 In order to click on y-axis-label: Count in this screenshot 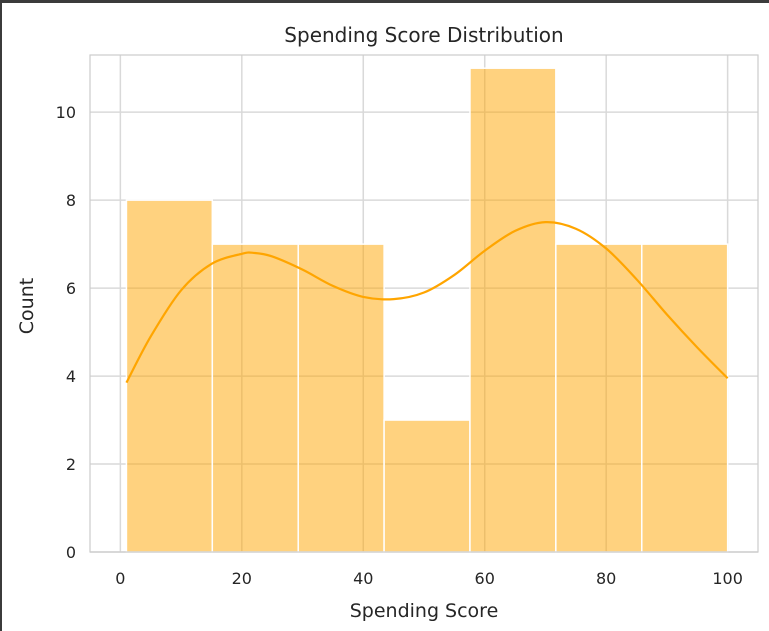, I will do `click(27, 306)`.